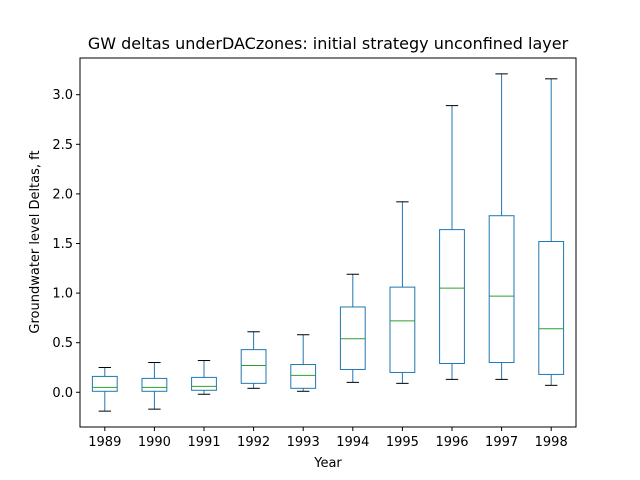 Image resolution: width=640 pixels, height=480 pixels. Describe the element at coordinates (352, 328) in the screenshot. I see `box-1994` at that location.